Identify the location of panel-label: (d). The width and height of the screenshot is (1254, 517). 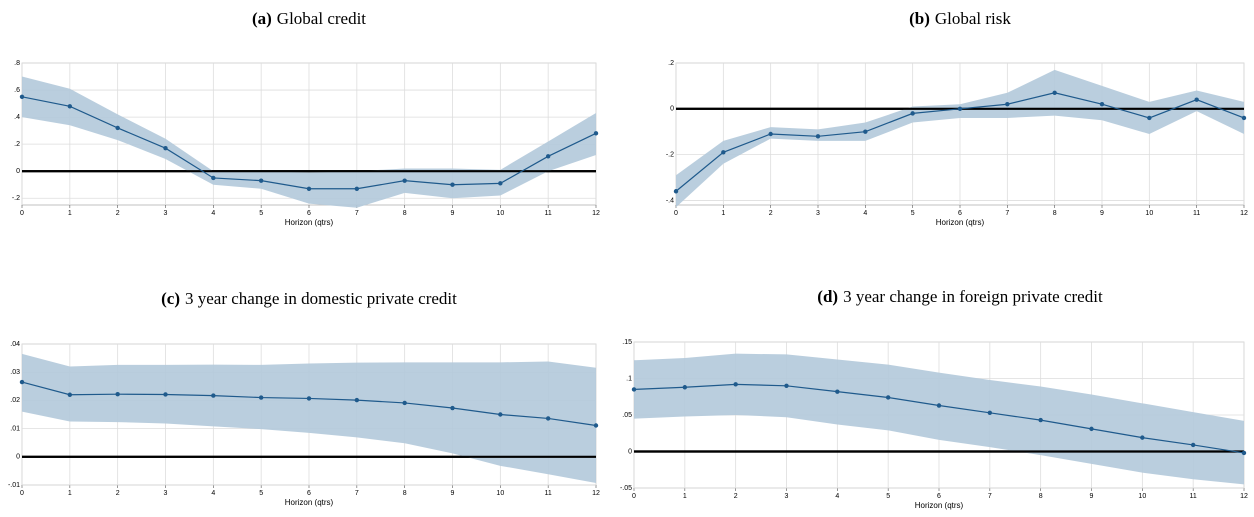
(827, 296).